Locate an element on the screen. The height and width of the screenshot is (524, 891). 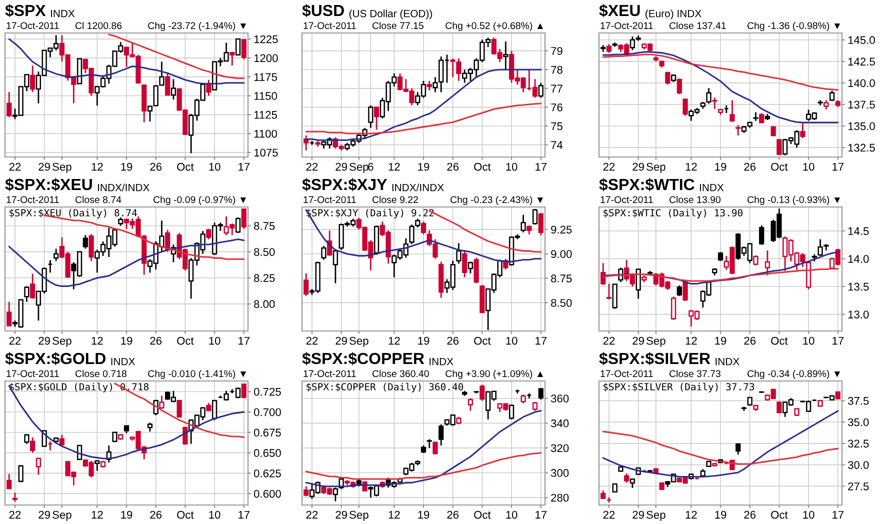
y-tick-label: 0.600 is located at coordinates (267, 494).